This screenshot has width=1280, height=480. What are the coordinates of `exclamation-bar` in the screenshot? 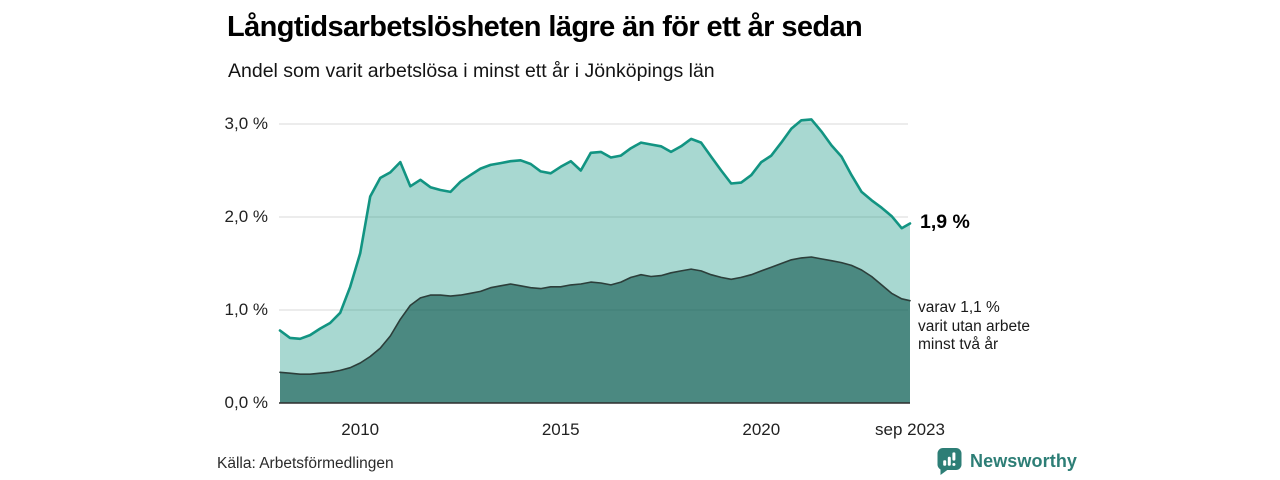 It's located at (954, 456).